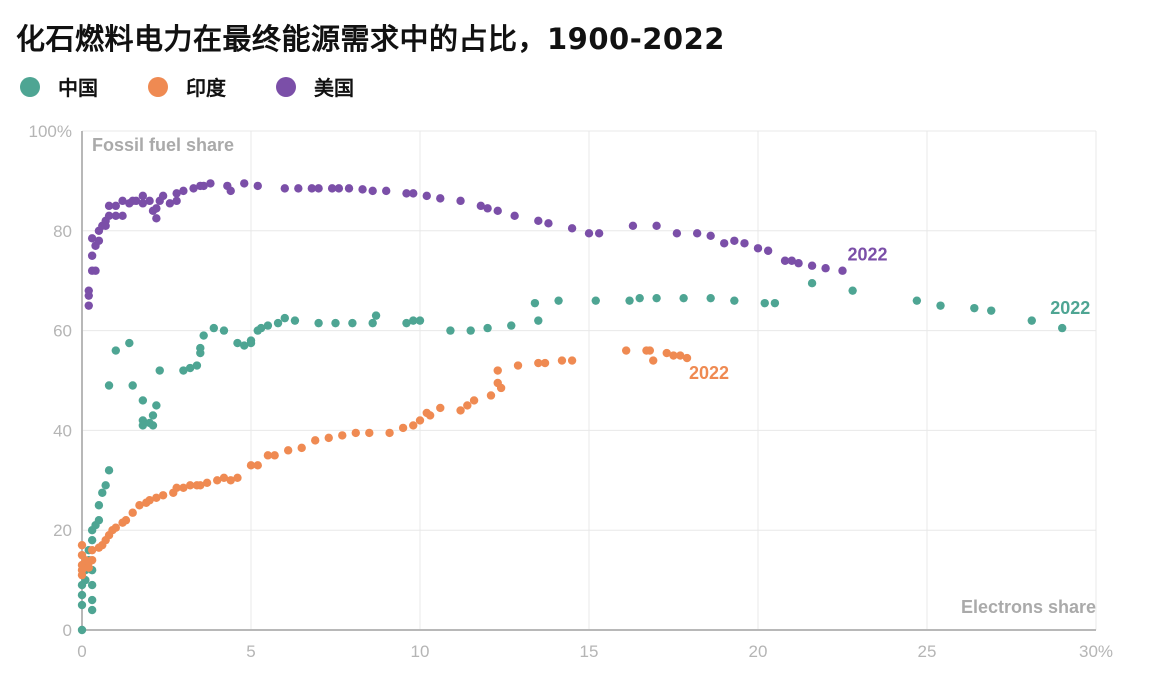  I want to click on y-tick-label: 40, so click(62, 430).